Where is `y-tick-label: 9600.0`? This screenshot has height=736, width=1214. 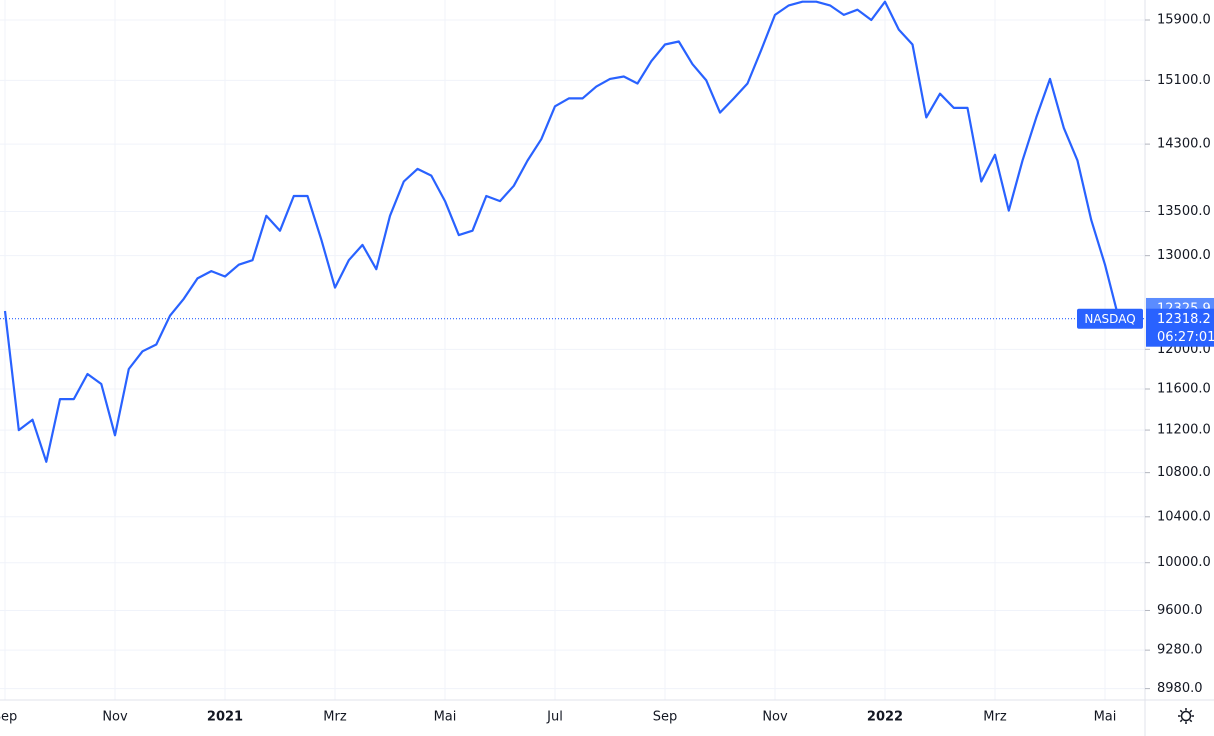
y-tick-label: 9600.0 is located at coordinates (1180, 610).